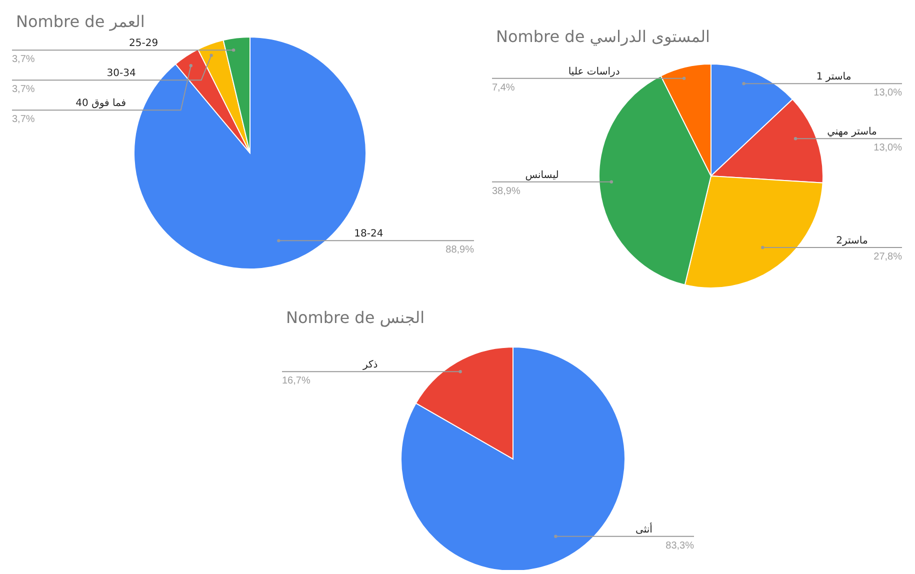 The image size is (915, 574). Describe the element at coordinates (460, 250) in the screenshot. I see `data-label: 88,9%` at that location.